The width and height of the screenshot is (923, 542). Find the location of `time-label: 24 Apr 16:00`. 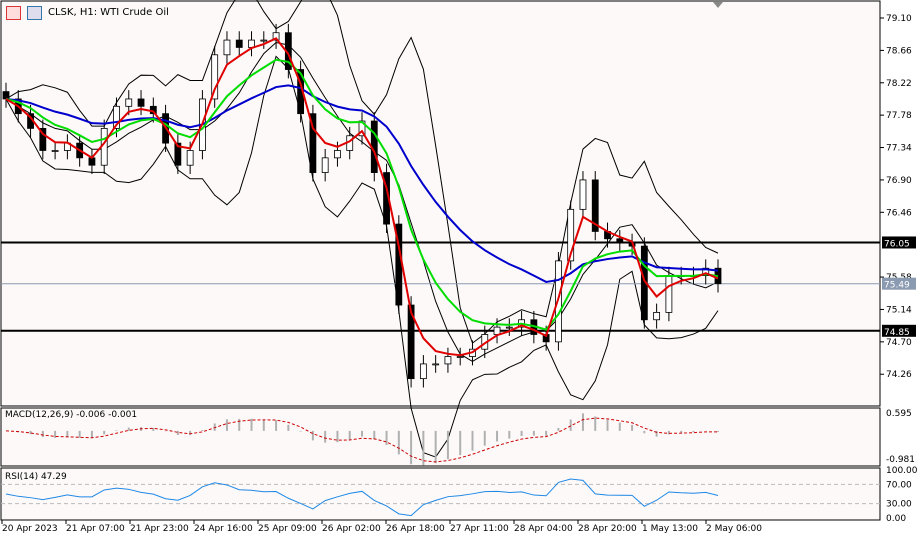

time-label: 24 Apr 16:00 is located at coordinates (223, 529).